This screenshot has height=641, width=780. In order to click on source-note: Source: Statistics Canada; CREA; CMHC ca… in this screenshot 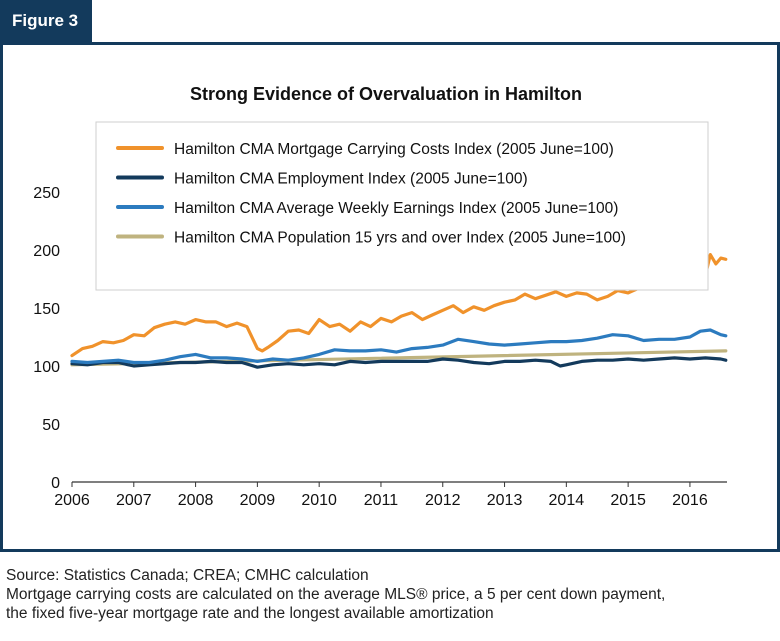, I will do `click(187, 575)`.